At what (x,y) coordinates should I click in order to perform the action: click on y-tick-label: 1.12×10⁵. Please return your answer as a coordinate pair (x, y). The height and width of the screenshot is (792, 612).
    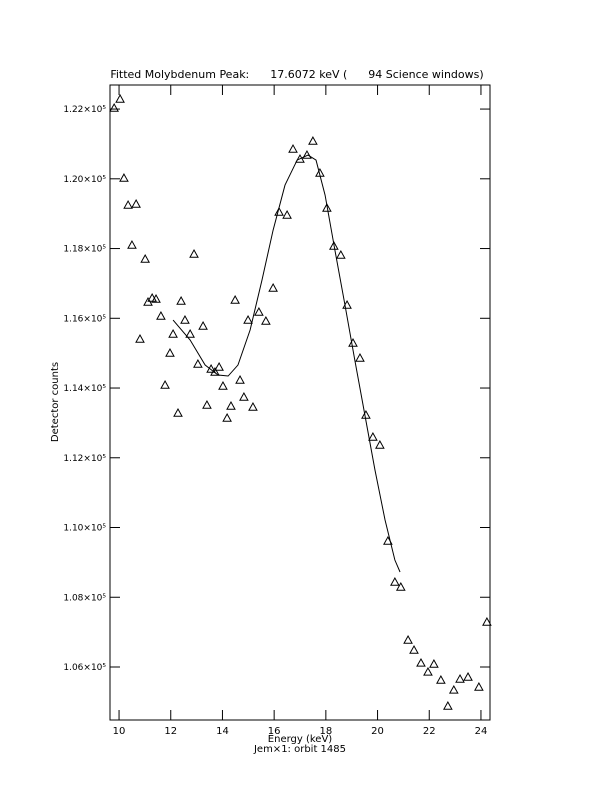
    Looking at the image, I should click on (84, 459).